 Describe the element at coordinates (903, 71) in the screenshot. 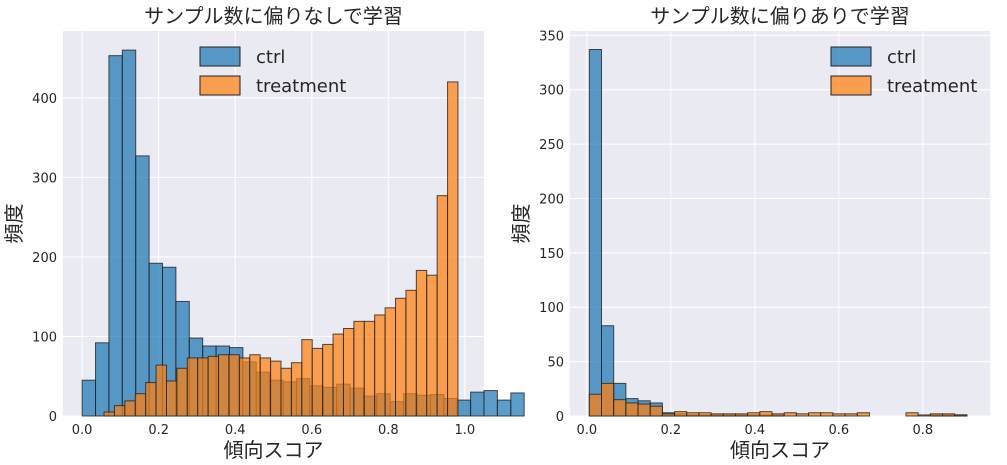

I see `legend-right: ctrl treatment` at that location.